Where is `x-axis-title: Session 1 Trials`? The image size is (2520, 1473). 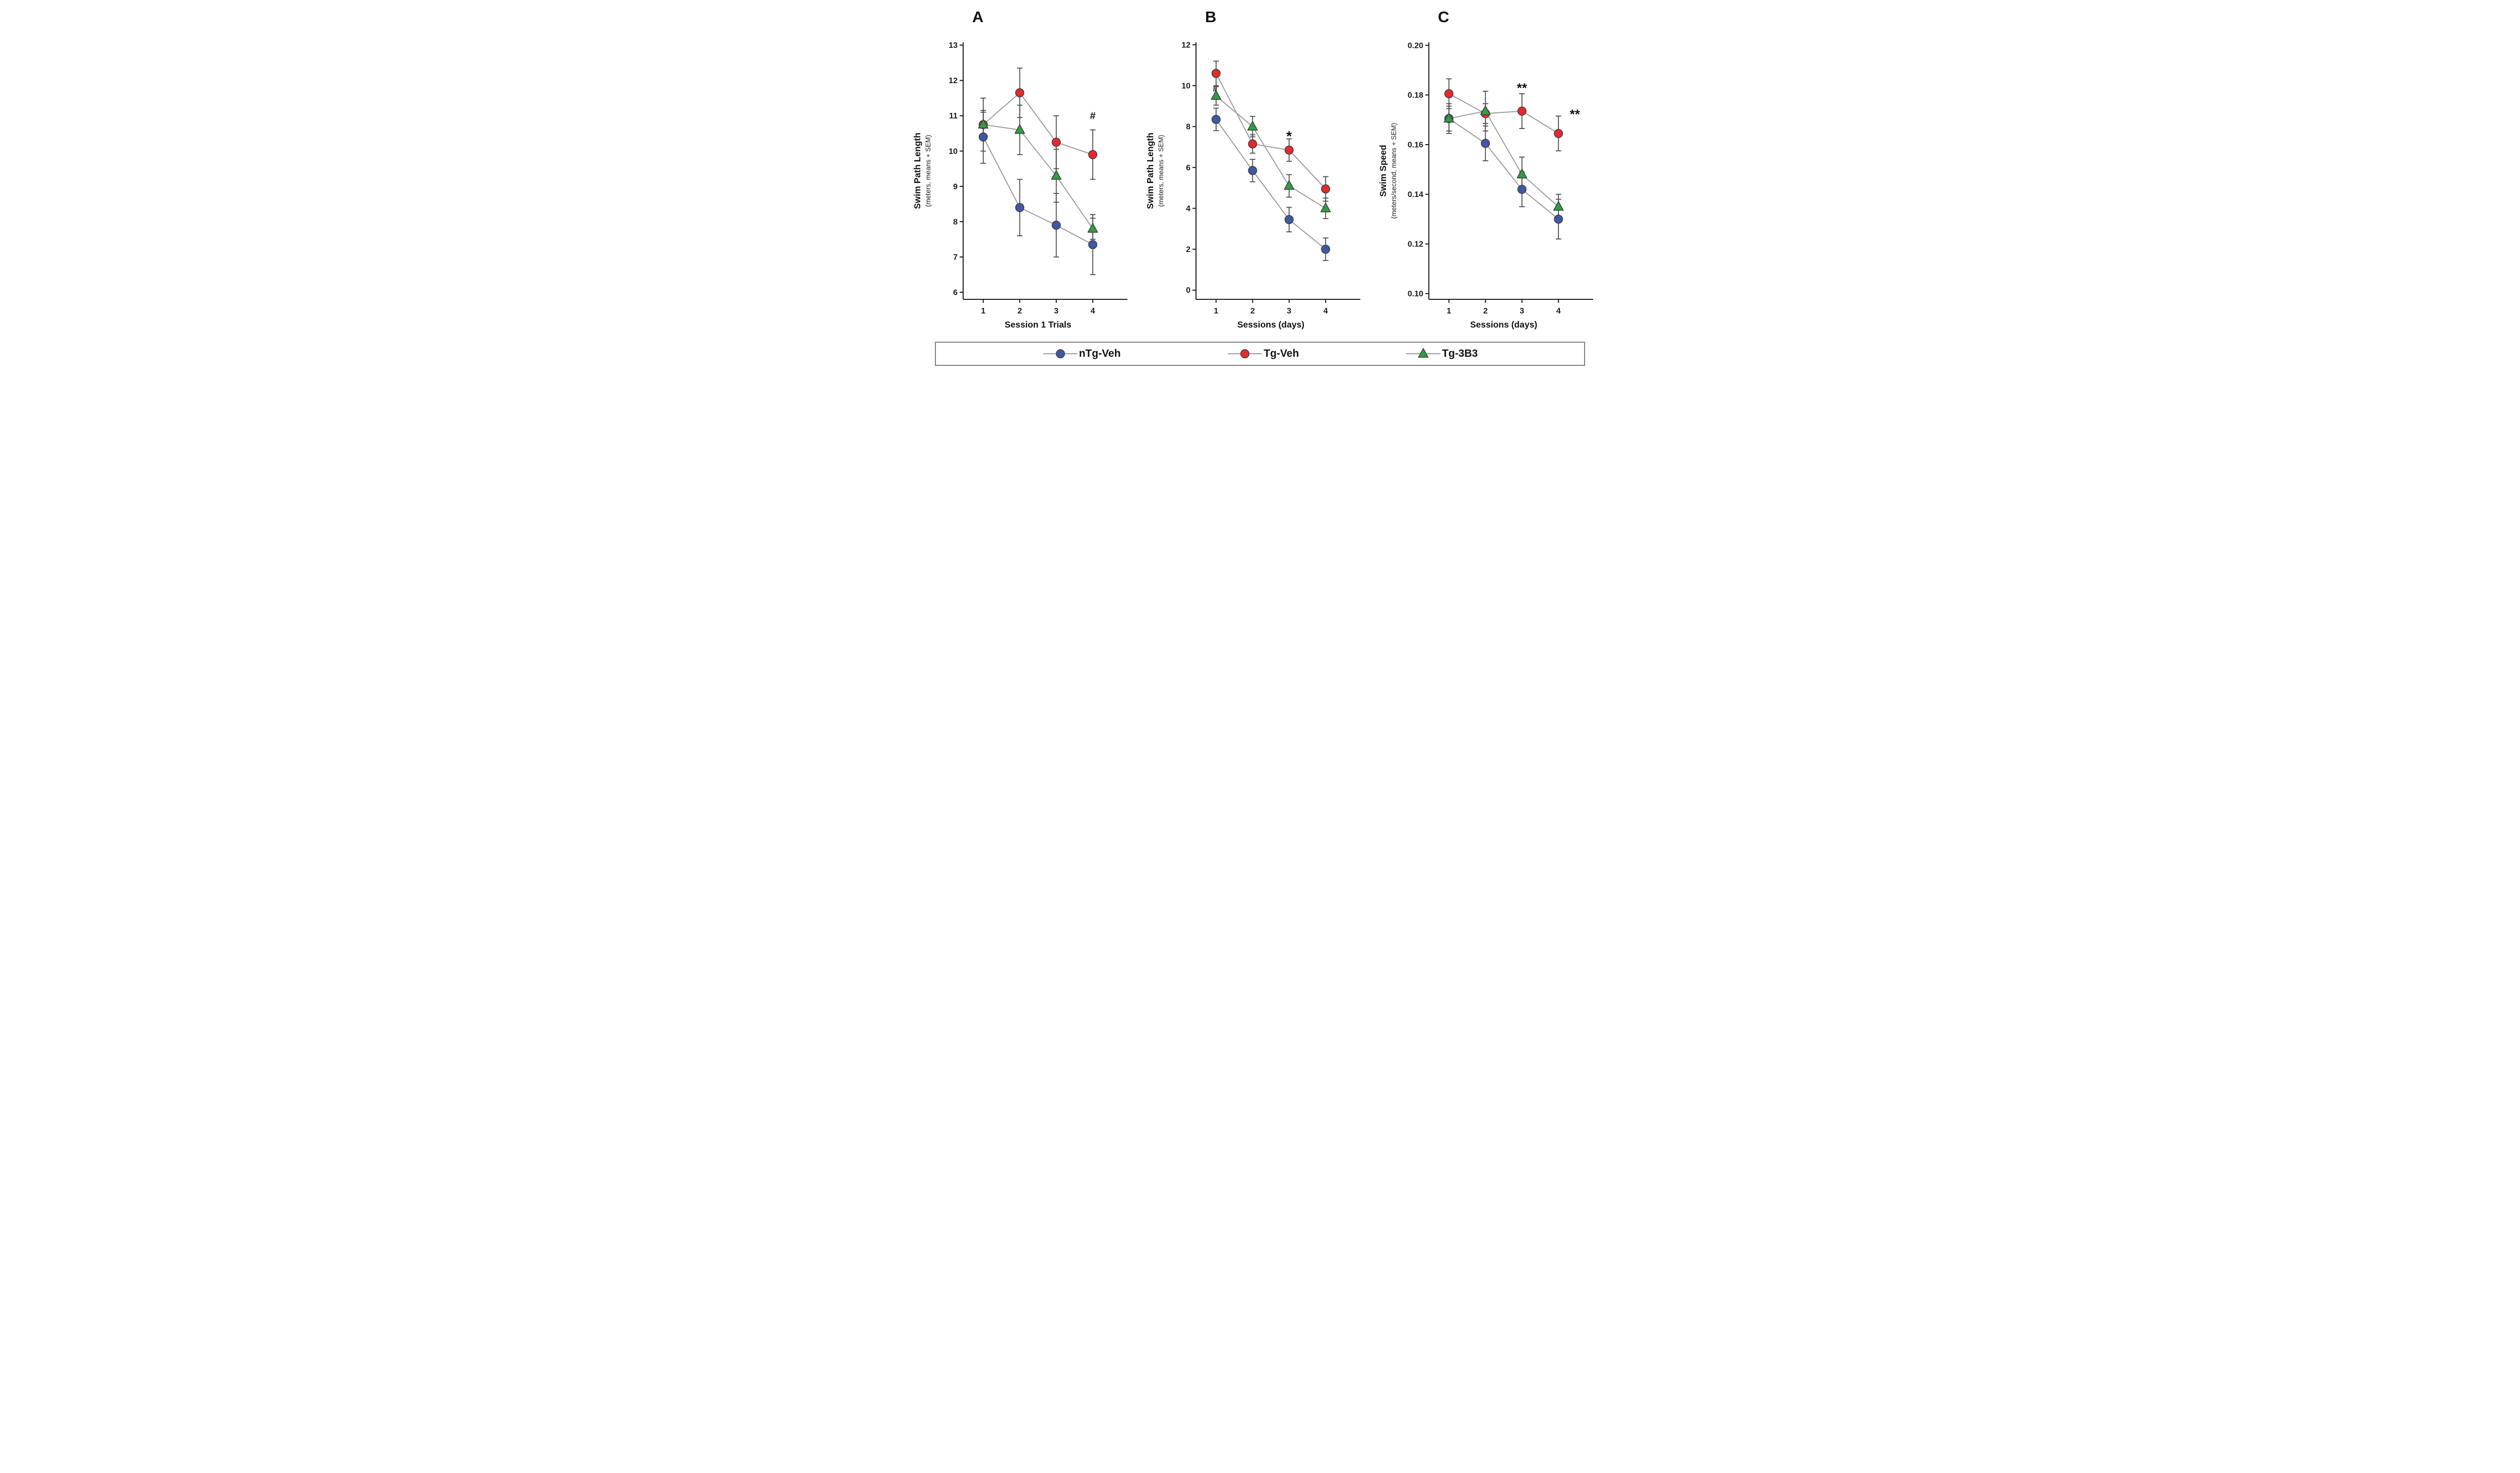 x-axis-title: Session 1 Trials is located at coordinates (1038, 325).